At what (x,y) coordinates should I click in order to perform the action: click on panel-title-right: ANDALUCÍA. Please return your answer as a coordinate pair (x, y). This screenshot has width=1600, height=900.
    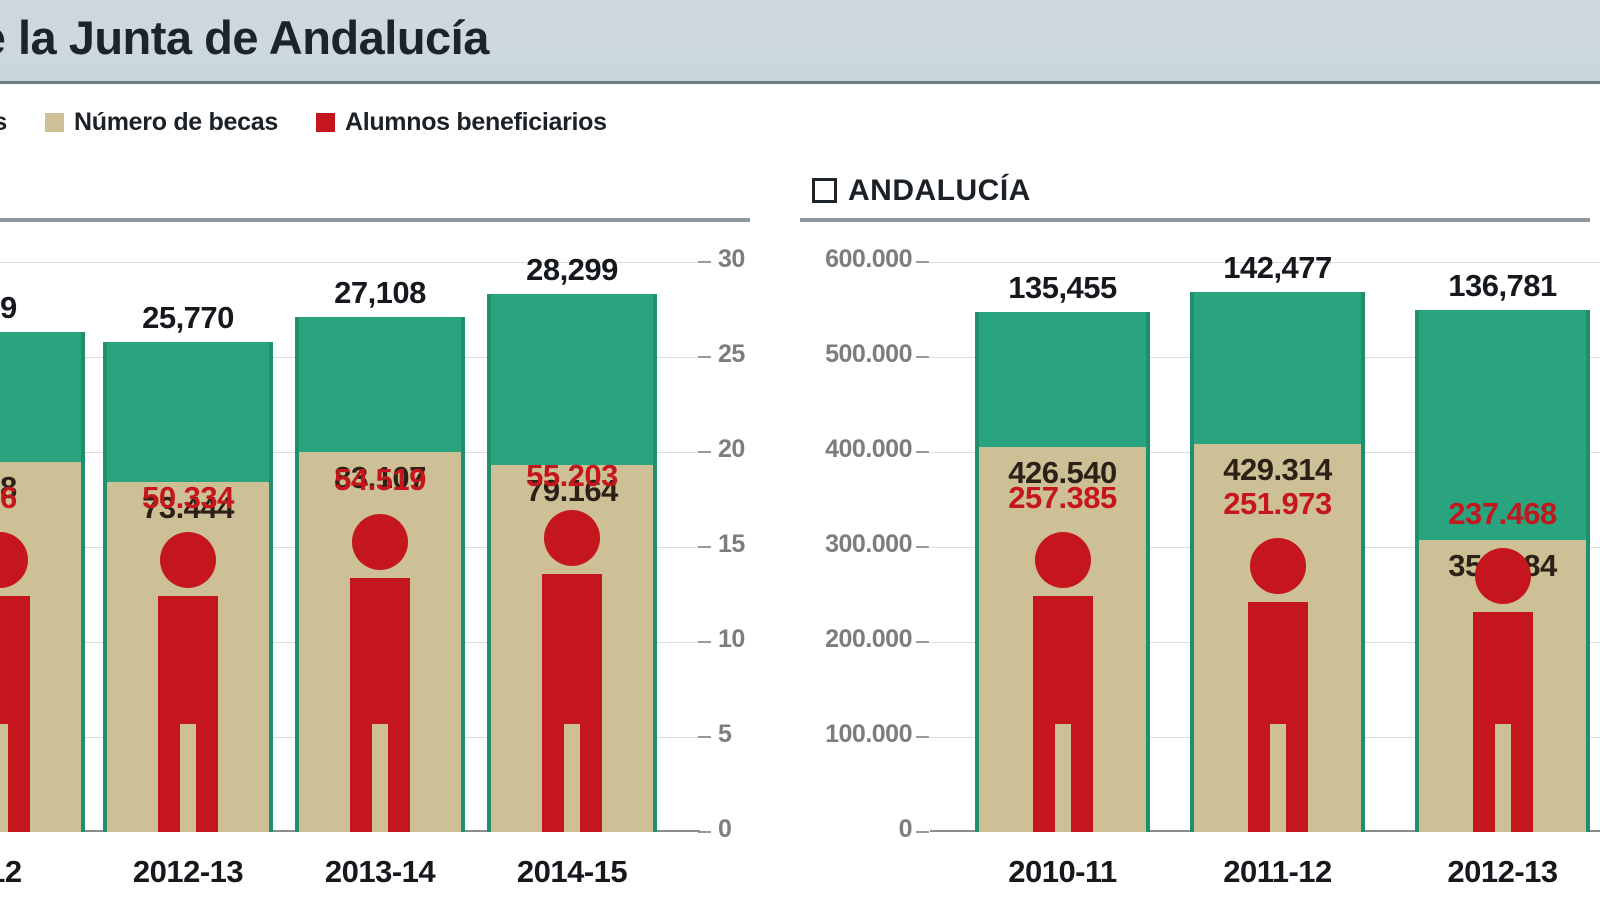
    Looking at the image, I should click on (939, 190).